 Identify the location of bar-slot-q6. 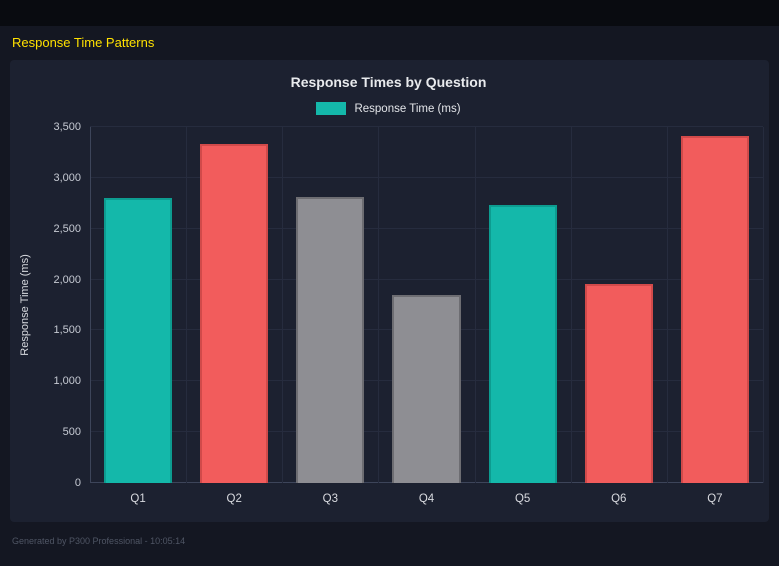
(619, 305).